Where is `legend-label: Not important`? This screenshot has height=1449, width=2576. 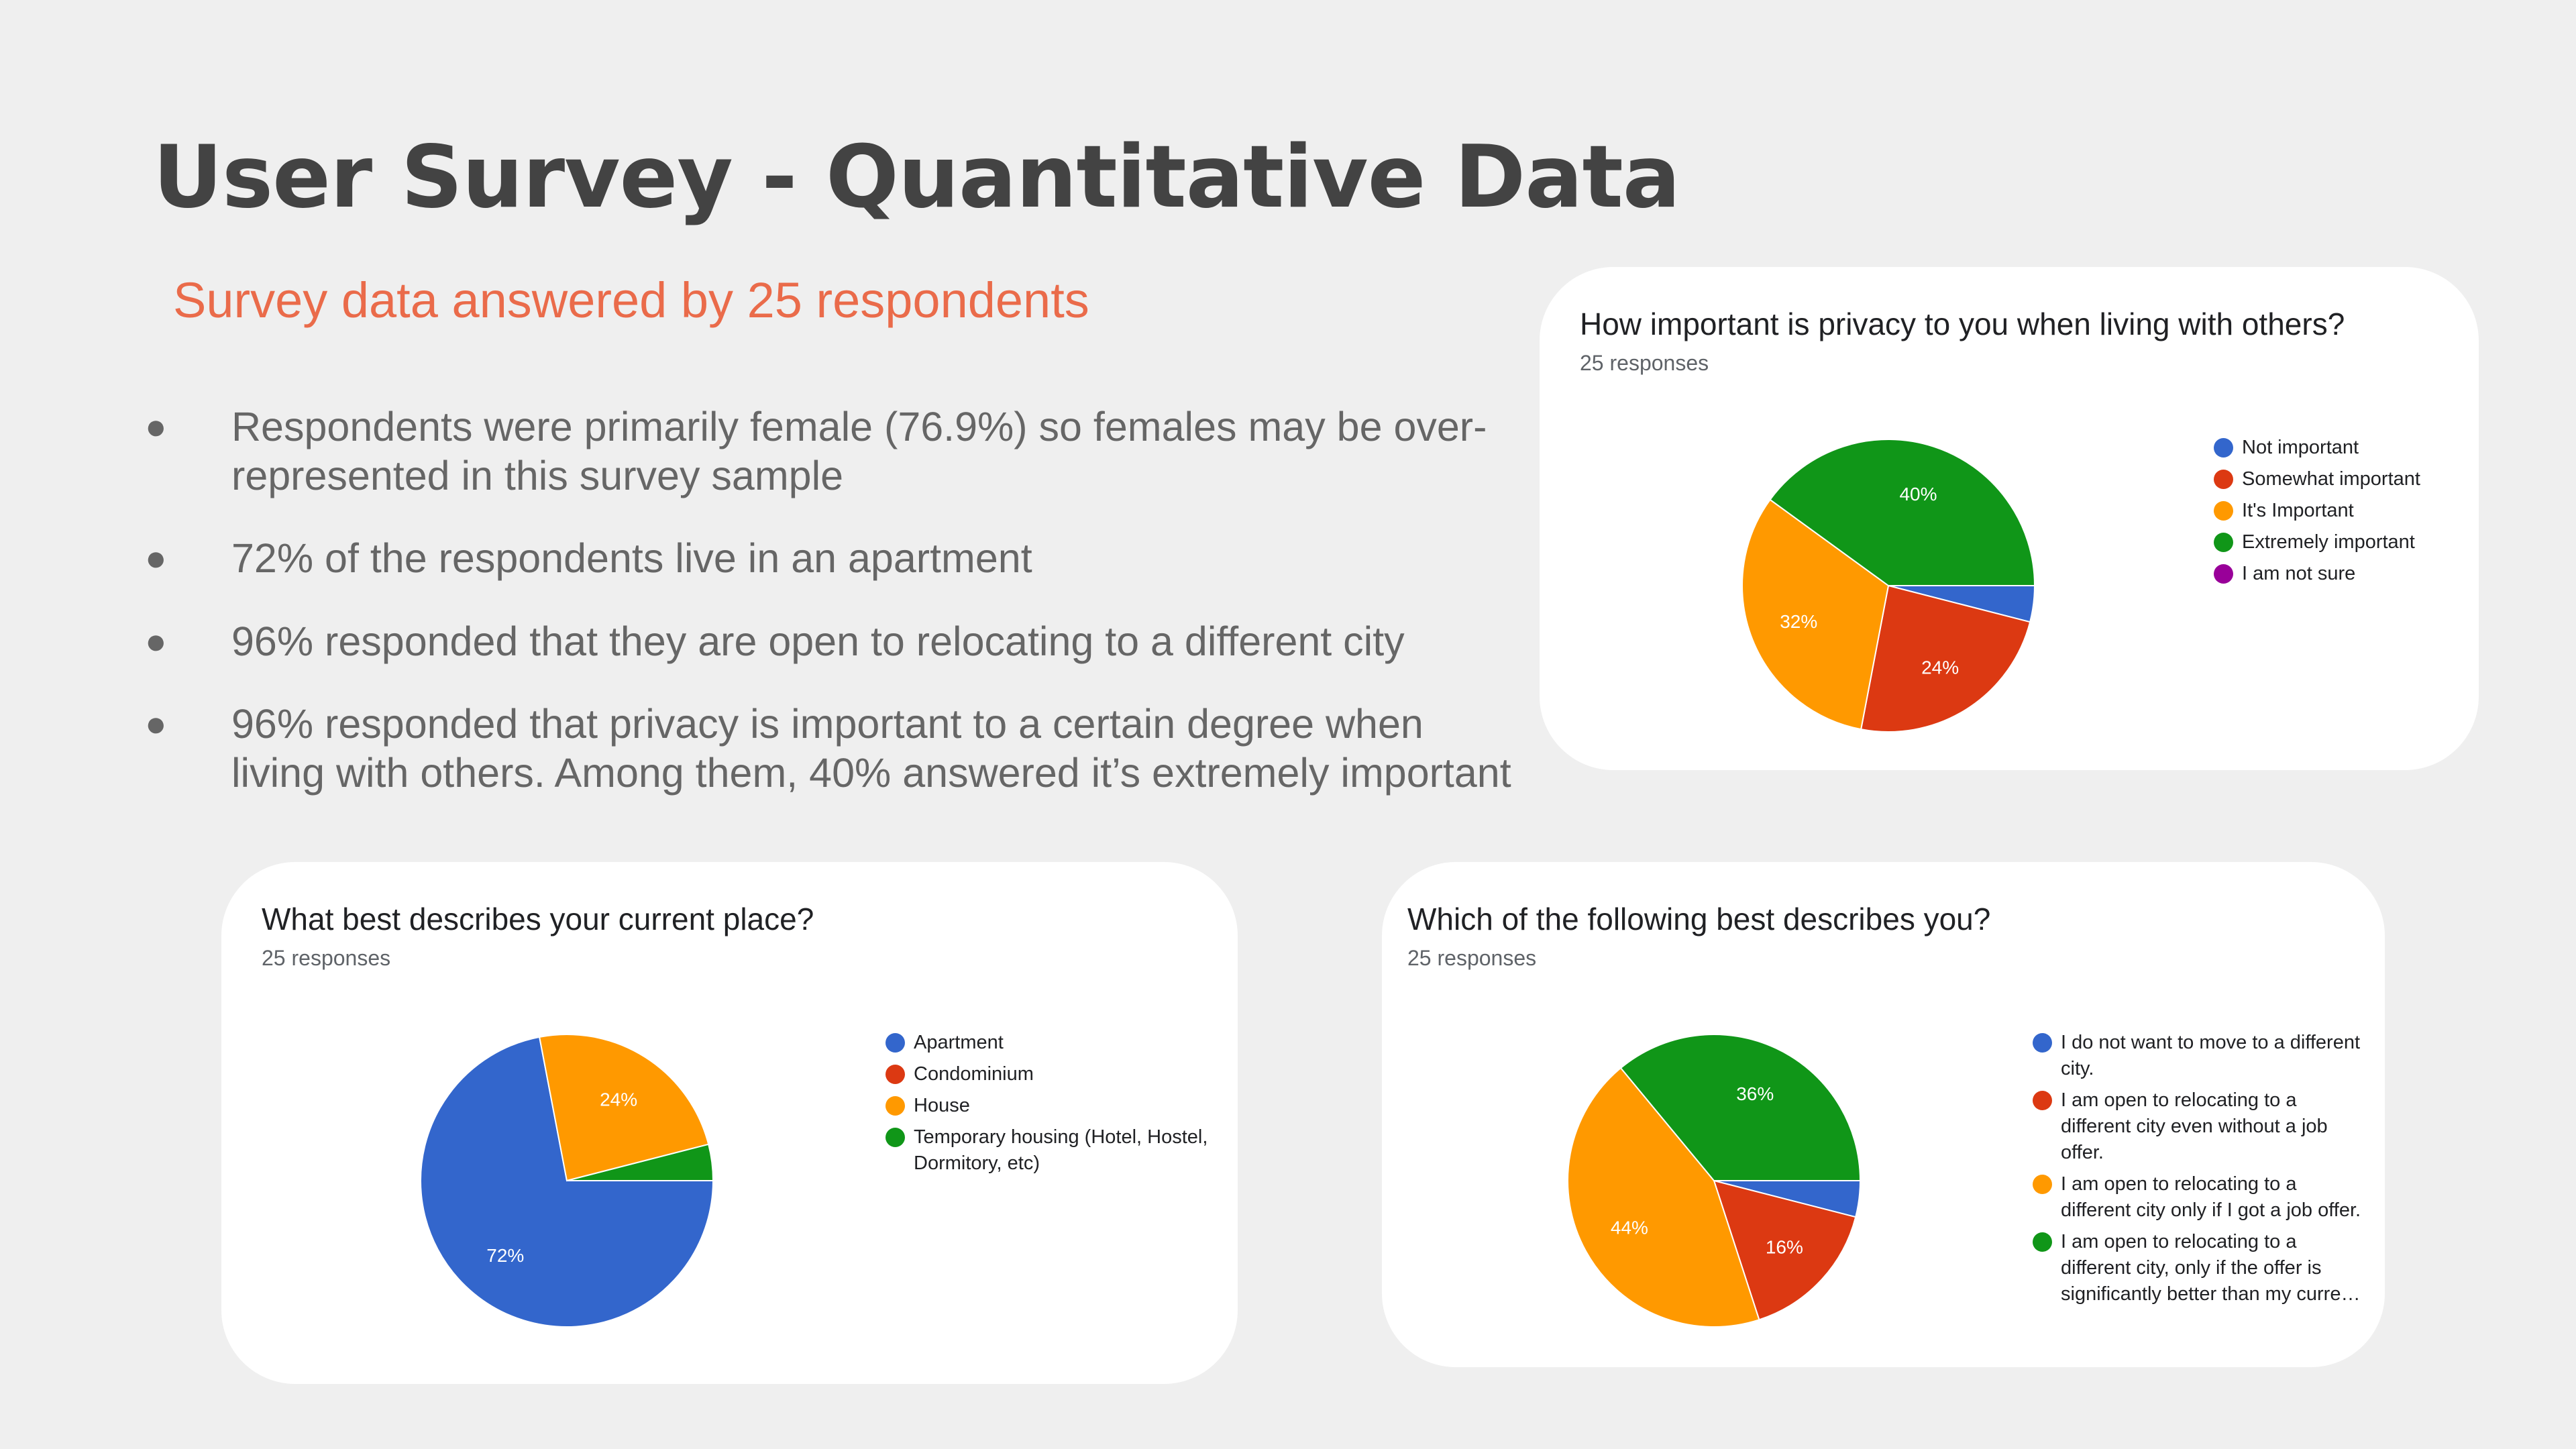 legend-label: Not important is located at coordinates (2300, 447).